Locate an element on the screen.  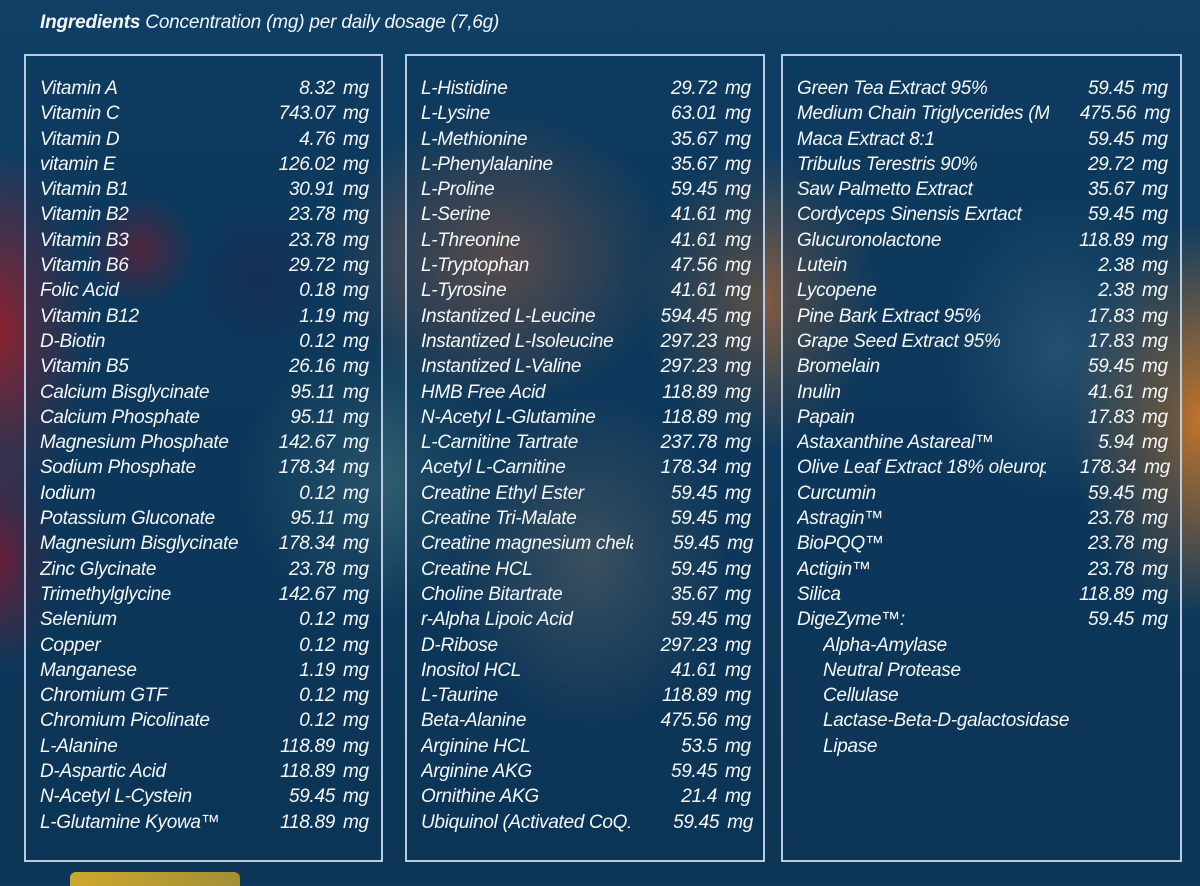
ingredient-row: Pine Bark Extract 95% 17.83 mg is located at coordinates (983, 316).